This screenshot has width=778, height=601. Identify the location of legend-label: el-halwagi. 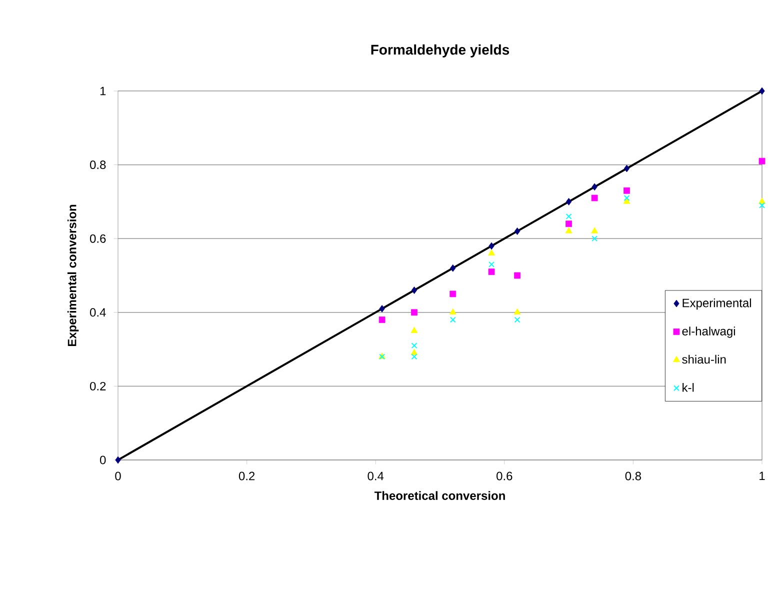
(708, 332).